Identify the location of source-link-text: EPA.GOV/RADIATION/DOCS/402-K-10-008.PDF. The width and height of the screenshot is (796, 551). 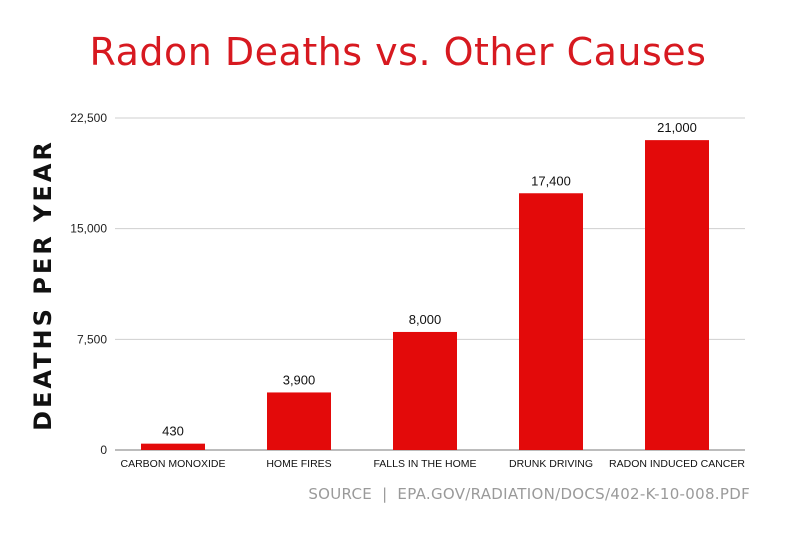
(573, 494).